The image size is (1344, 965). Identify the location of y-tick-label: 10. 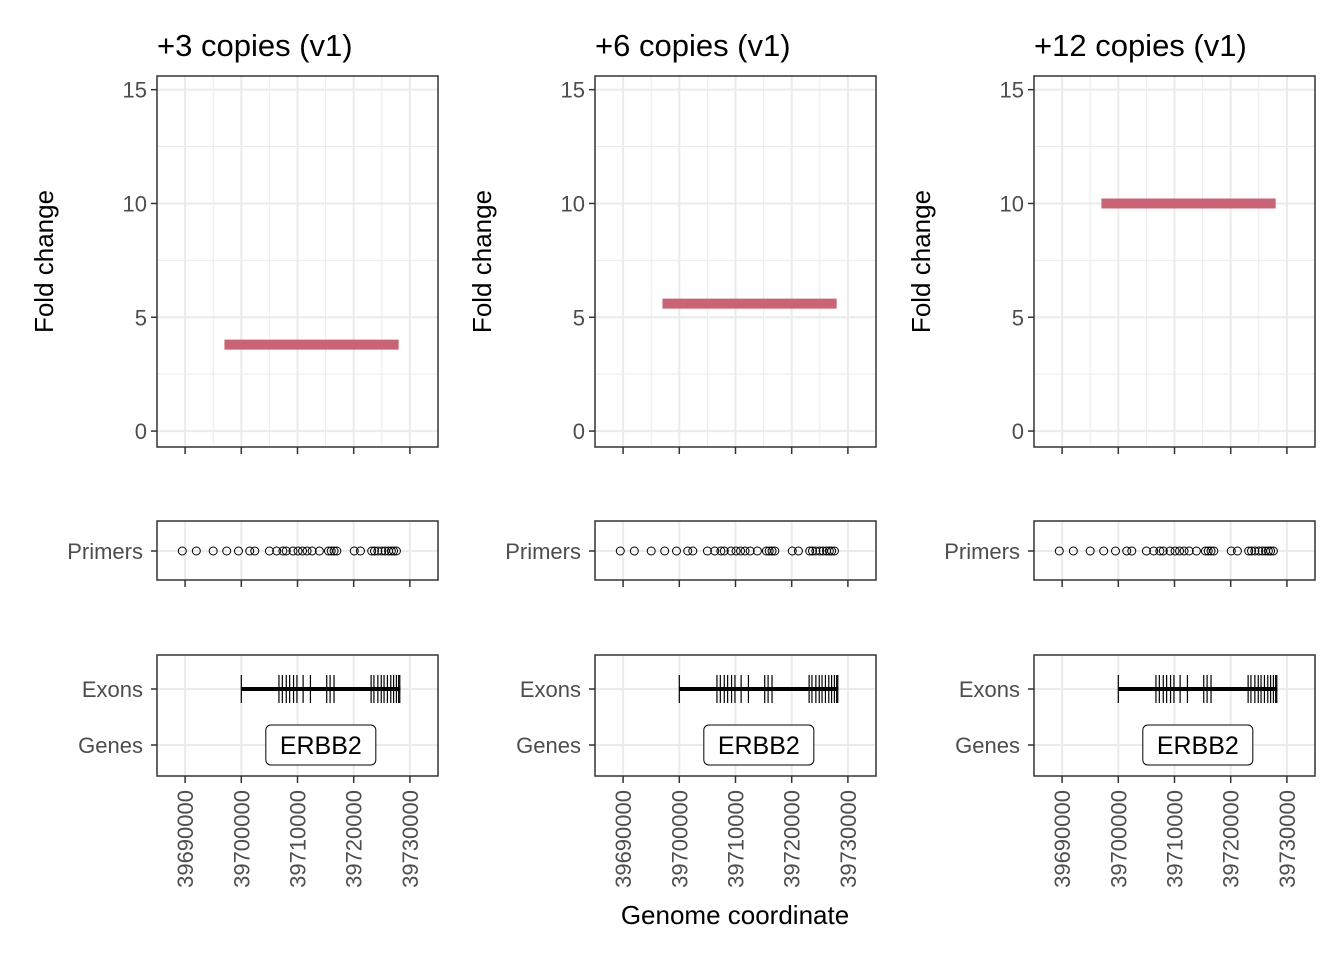
(1012, 203).